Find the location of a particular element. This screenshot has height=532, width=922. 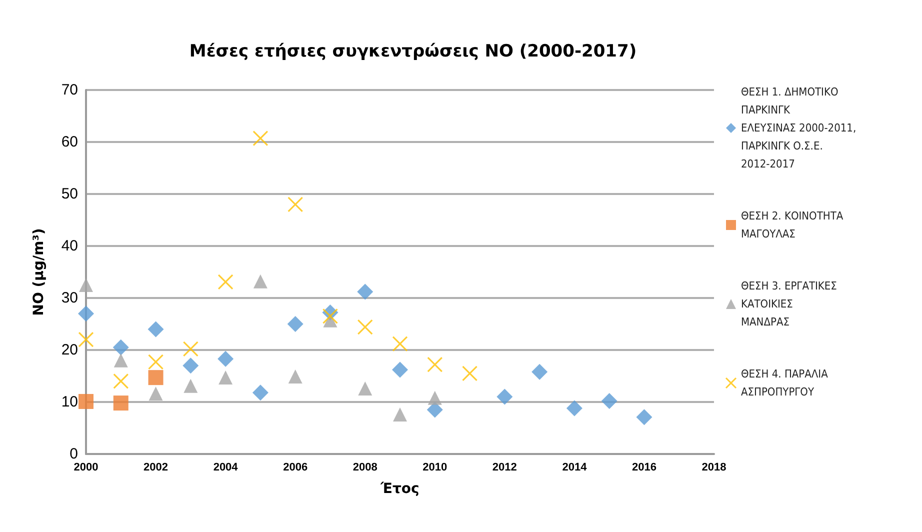

x-tick-label: 2014 is located at coordinates (575, 468).